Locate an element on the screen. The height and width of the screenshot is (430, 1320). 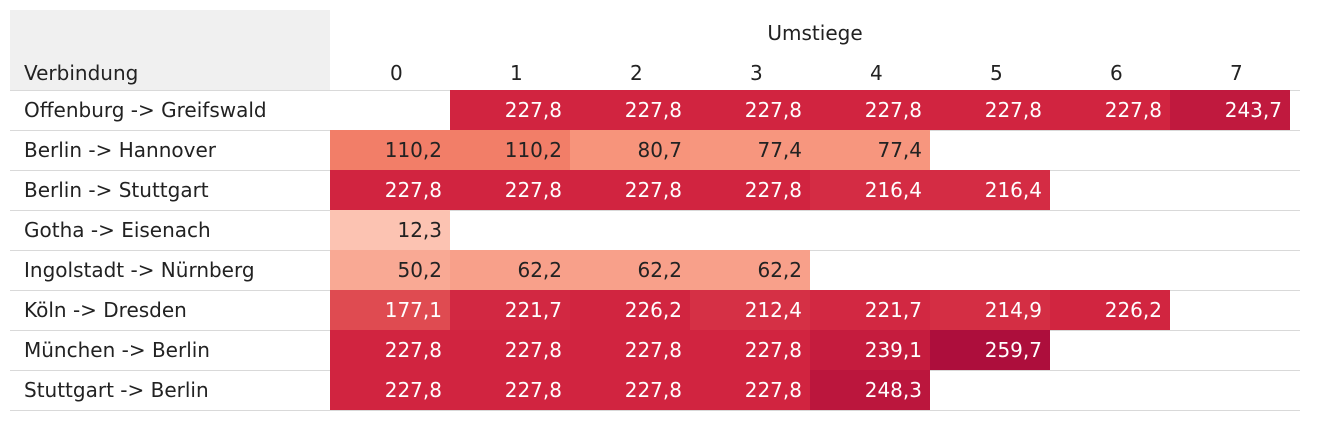
column-header-title: Umstiege is located at coordinates (815, 33).